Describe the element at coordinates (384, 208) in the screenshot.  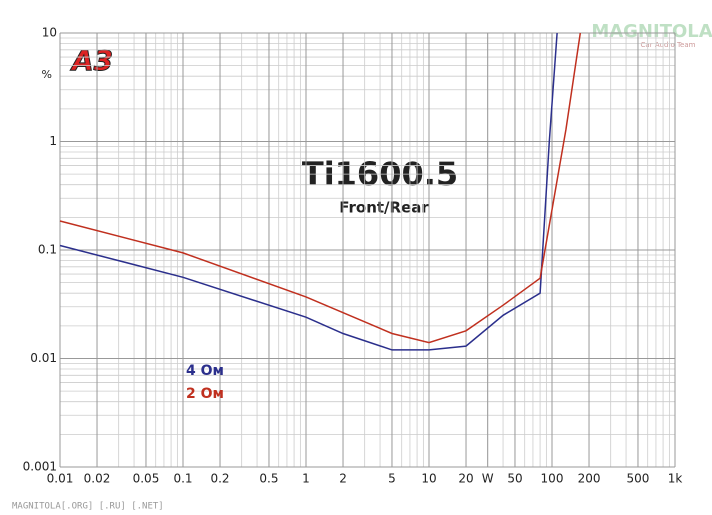
I see `chart-subtitle: Front/Rear` at that location.